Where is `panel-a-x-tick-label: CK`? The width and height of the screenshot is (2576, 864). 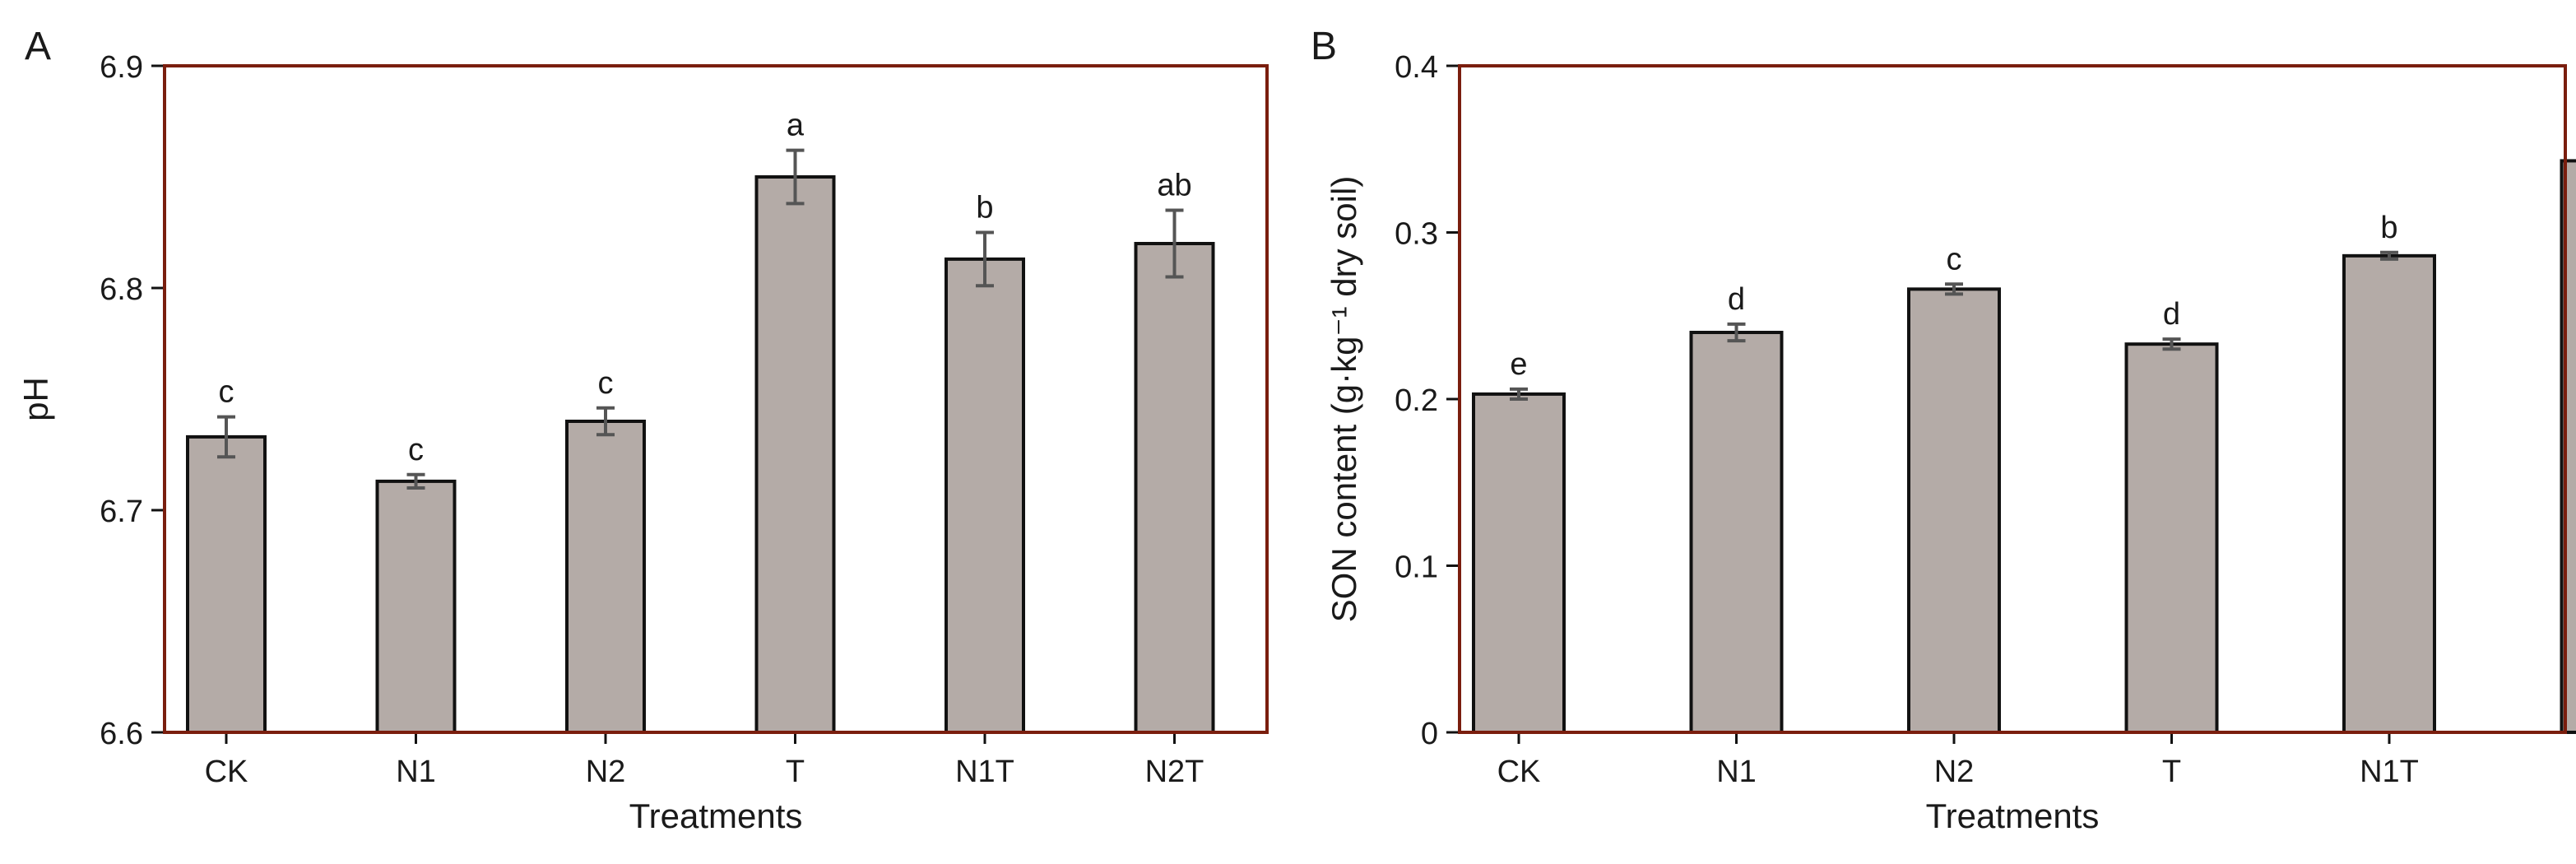 panel-a-x-tick-label: CK is located at coordinates (226, 772).